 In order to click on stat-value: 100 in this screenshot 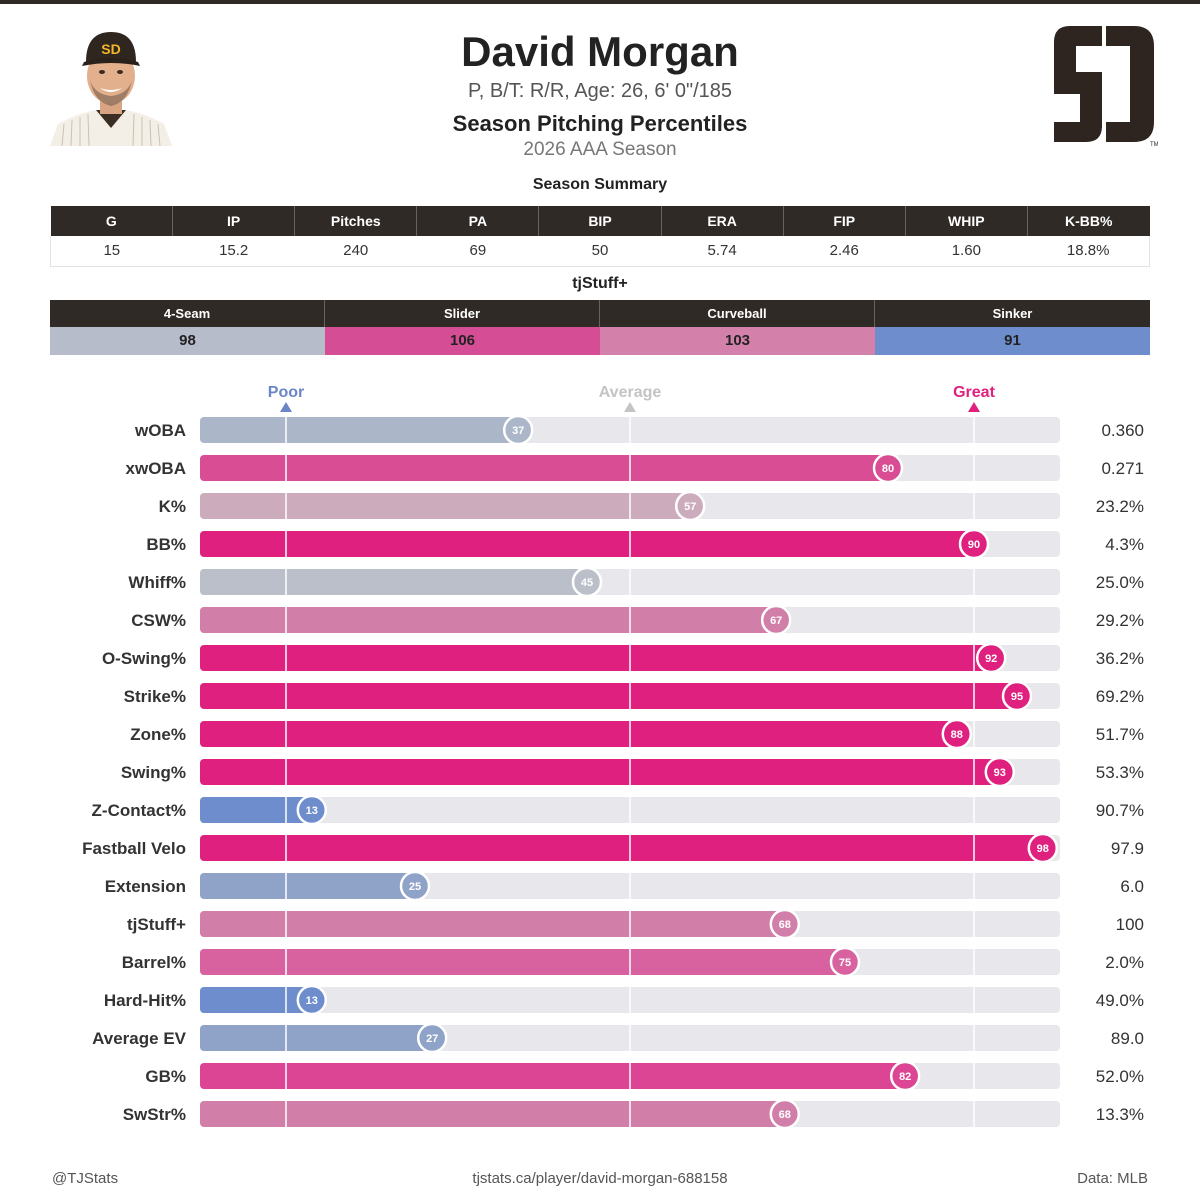, I will do `click(1130, 924)`.